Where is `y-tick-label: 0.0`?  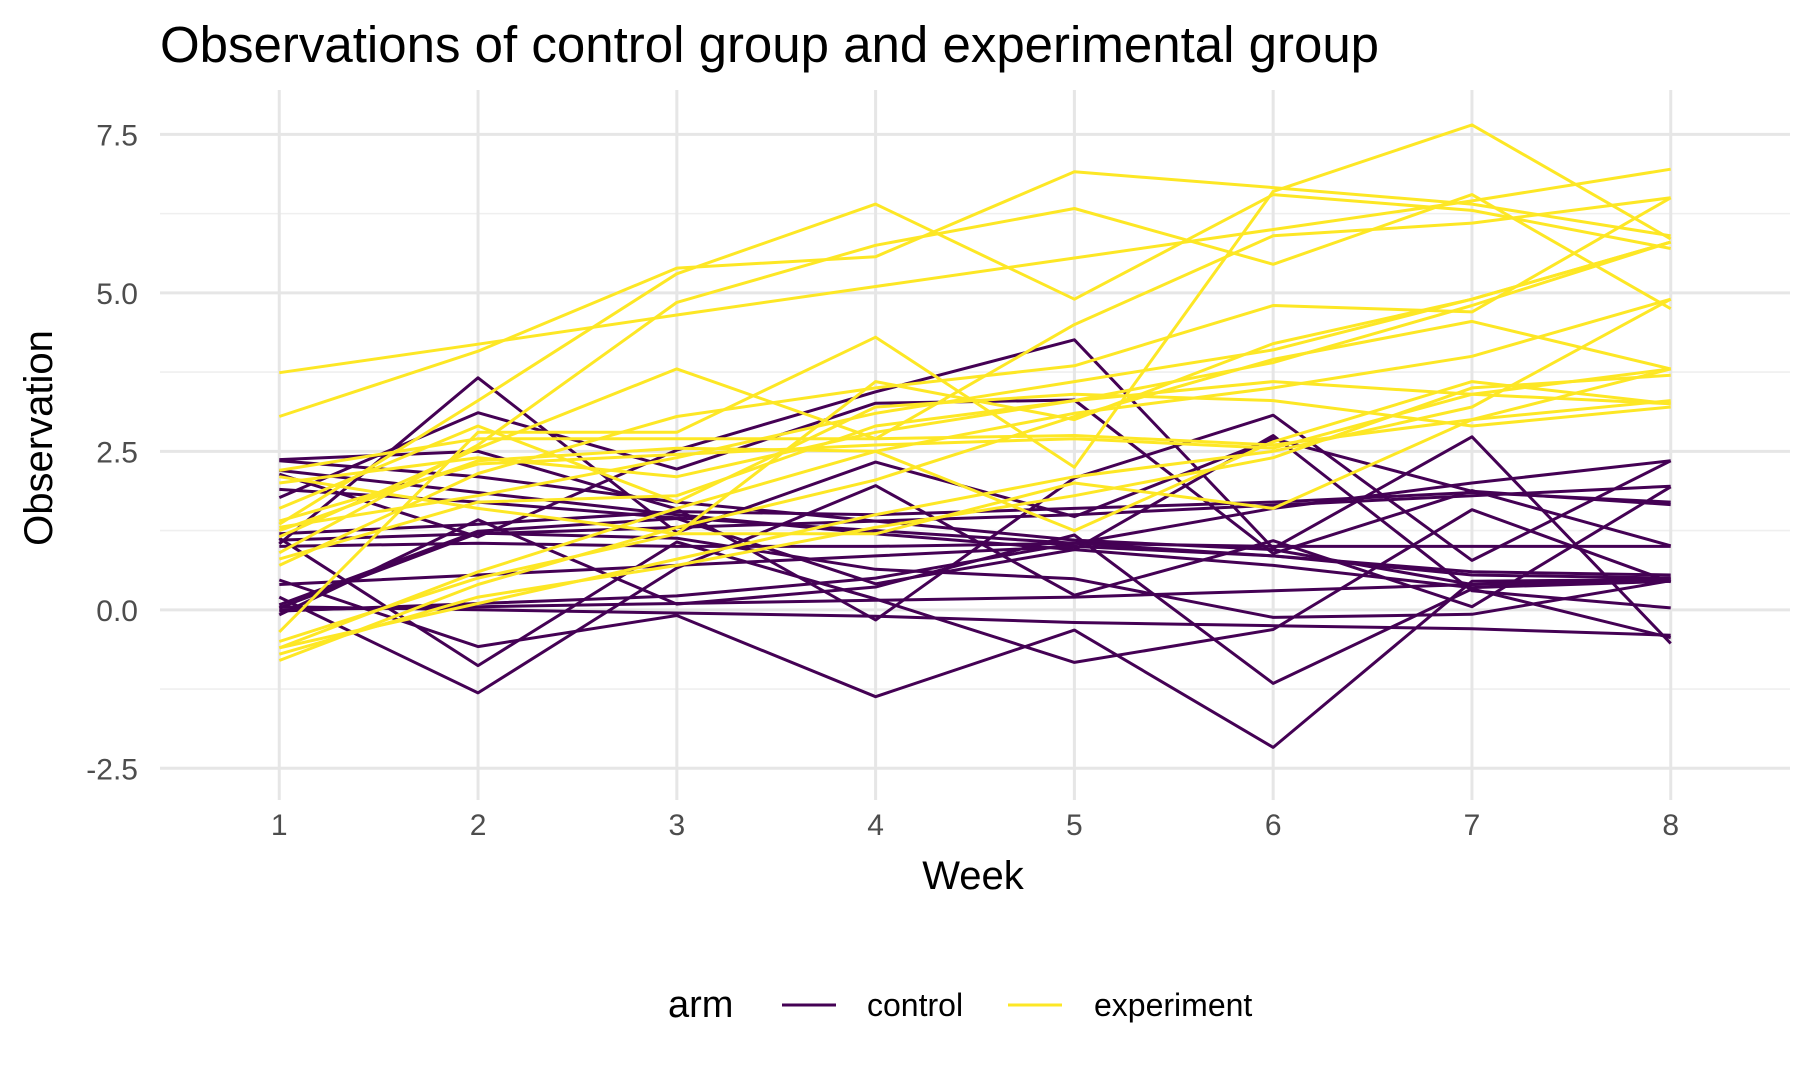 y-tick-label: 0.0 is located at coordinates (117, 611).